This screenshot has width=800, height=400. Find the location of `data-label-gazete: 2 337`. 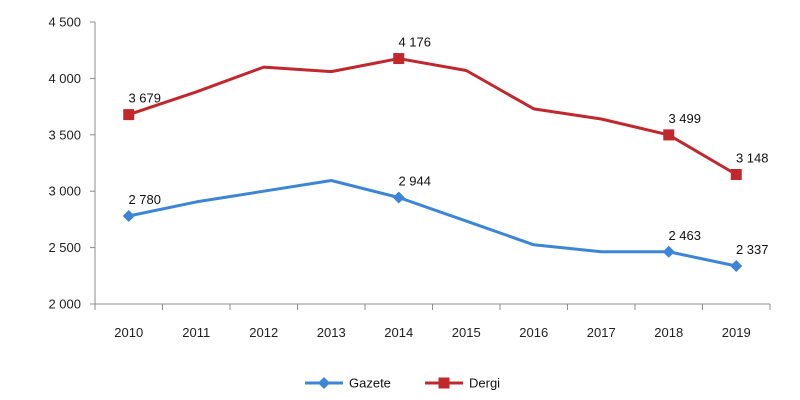

data-label-gazete: 2 337 is located at coordinates (752, 249).